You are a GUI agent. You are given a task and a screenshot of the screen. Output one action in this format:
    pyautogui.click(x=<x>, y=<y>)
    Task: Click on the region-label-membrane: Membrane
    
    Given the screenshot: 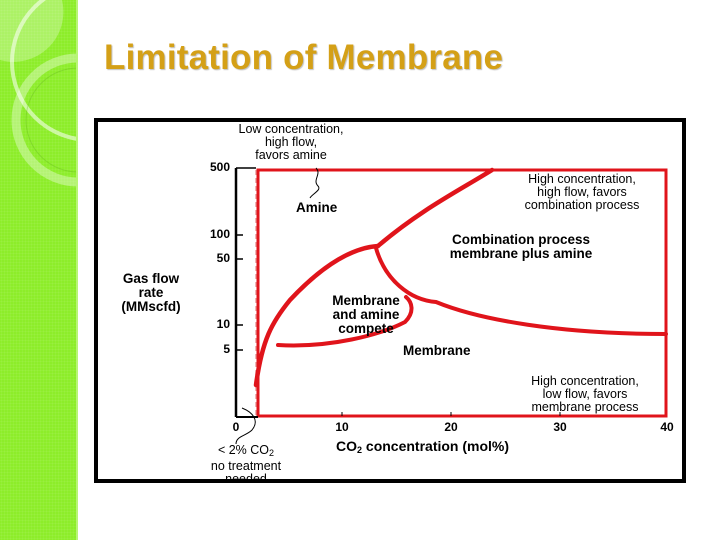 What is the action you would take?
    pyautogui.click(x=437, y=350)
    